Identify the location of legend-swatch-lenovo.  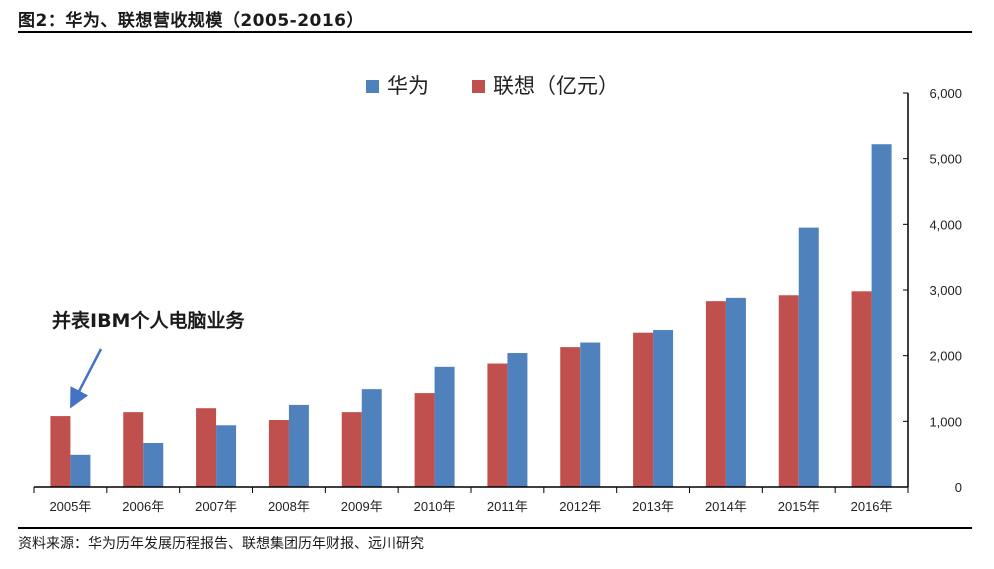
(478, 86).